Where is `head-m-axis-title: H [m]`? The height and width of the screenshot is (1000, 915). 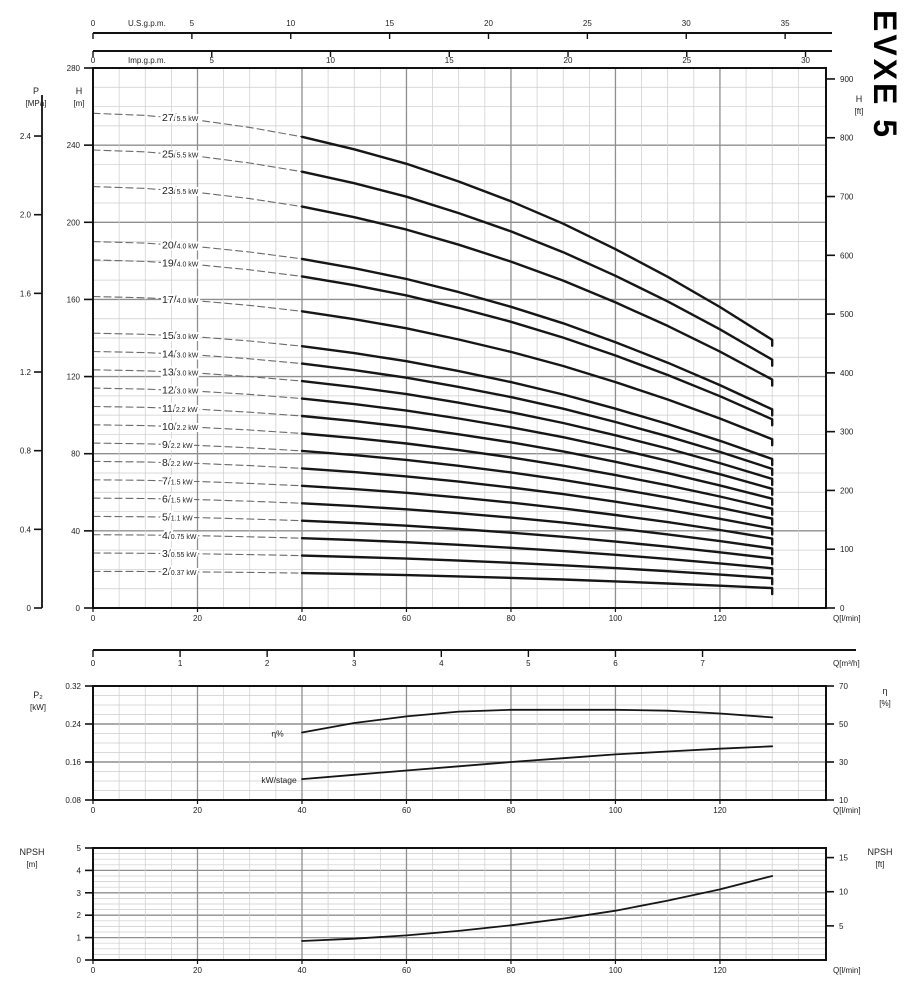
head-m-axis-title: H [m] is located at coordinates (79, 97).